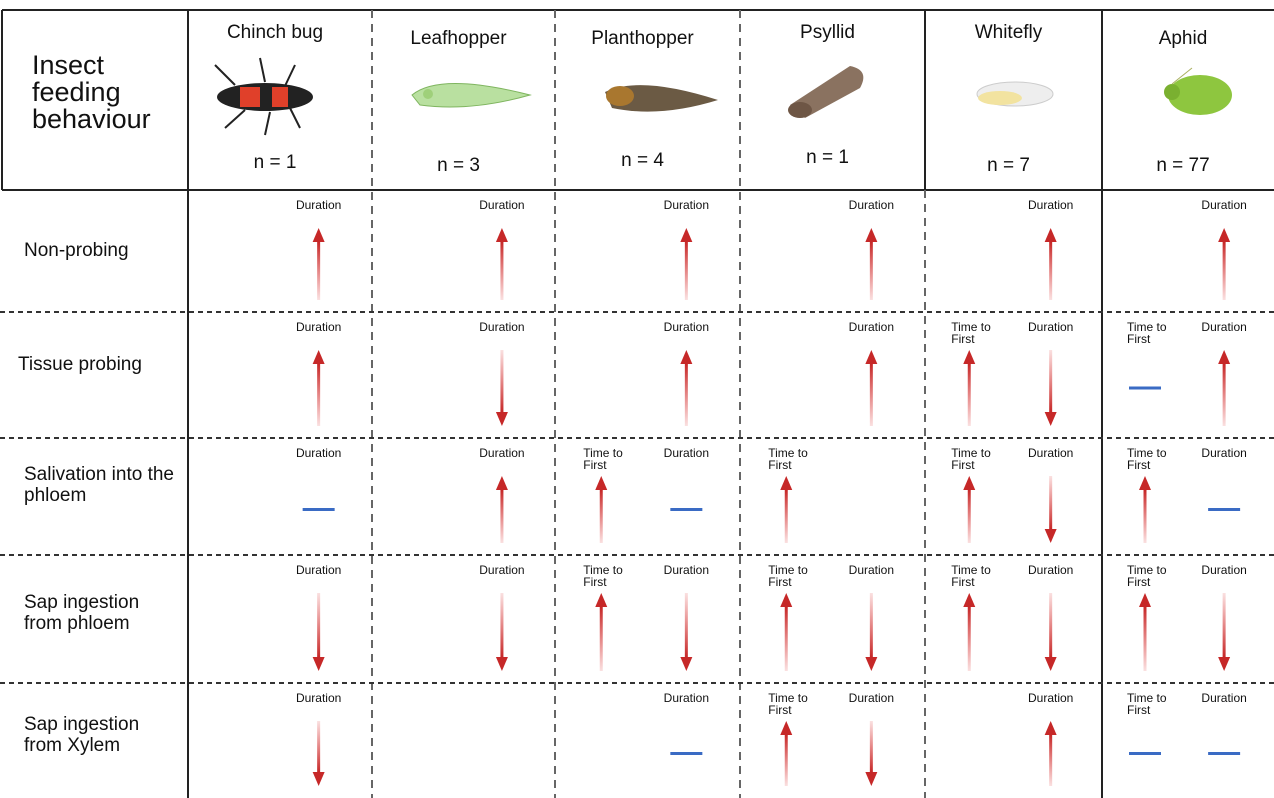 Image resolution: width=1274 pixels, height=798 pixels. Describe the element at coordinates (642, 160) in the screenshot. I see `sample-size: n = 4` at that location.